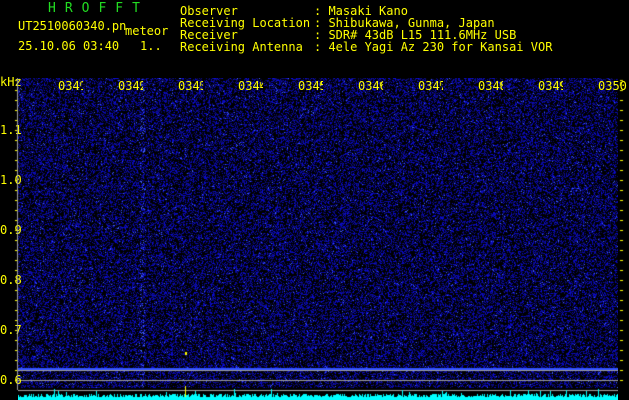 This screenshot has width=629, height=400. Describe the element at coordinates (241, 47) in the screenshot. I see `antenna-label: Receiving Antenna` at that location.